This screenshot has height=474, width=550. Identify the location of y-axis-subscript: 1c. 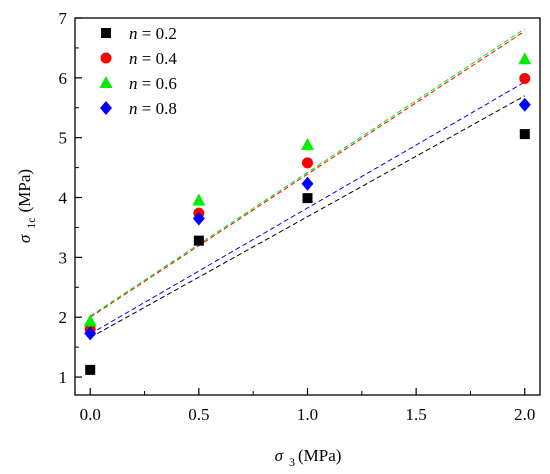
(31, 222).